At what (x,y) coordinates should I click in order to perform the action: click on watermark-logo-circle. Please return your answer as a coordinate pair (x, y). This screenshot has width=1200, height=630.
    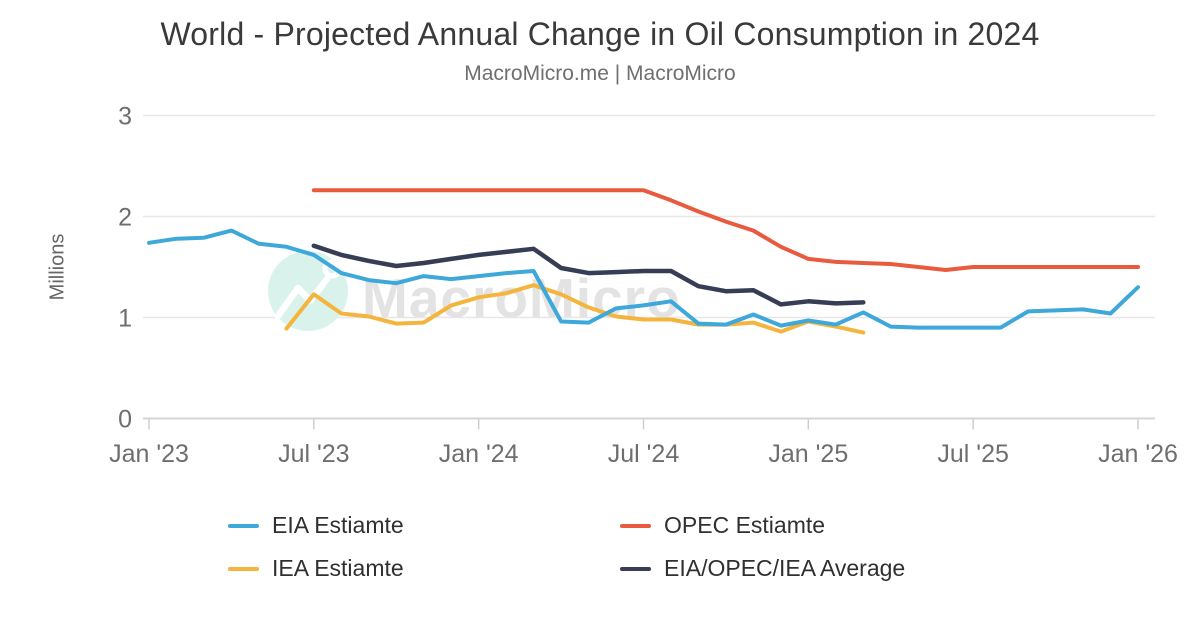
    Looking at the image, I should click on (308, 291).